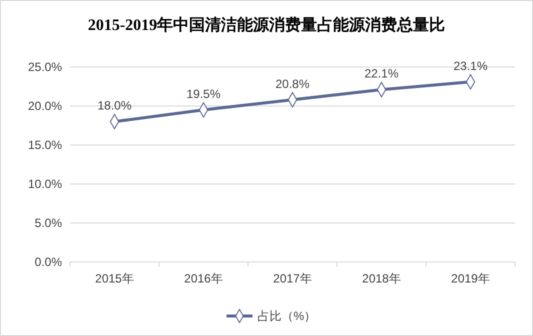 The width and height of the screenshot is (533, 336). I want to click on y-tick-label: 20.0%, so click(45, 105).